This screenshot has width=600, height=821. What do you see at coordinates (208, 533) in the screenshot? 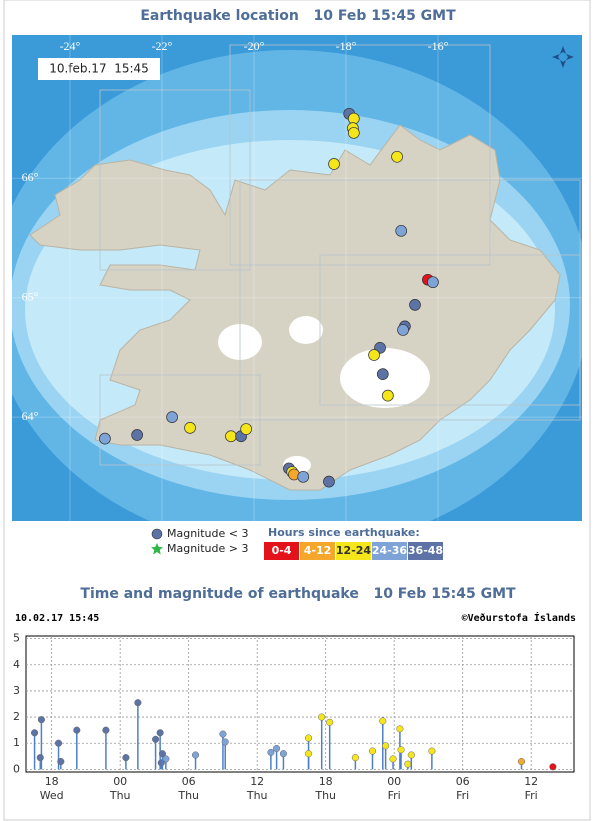
I see `legend-small: Magnitude < 3` at bounding box center [208, 533].